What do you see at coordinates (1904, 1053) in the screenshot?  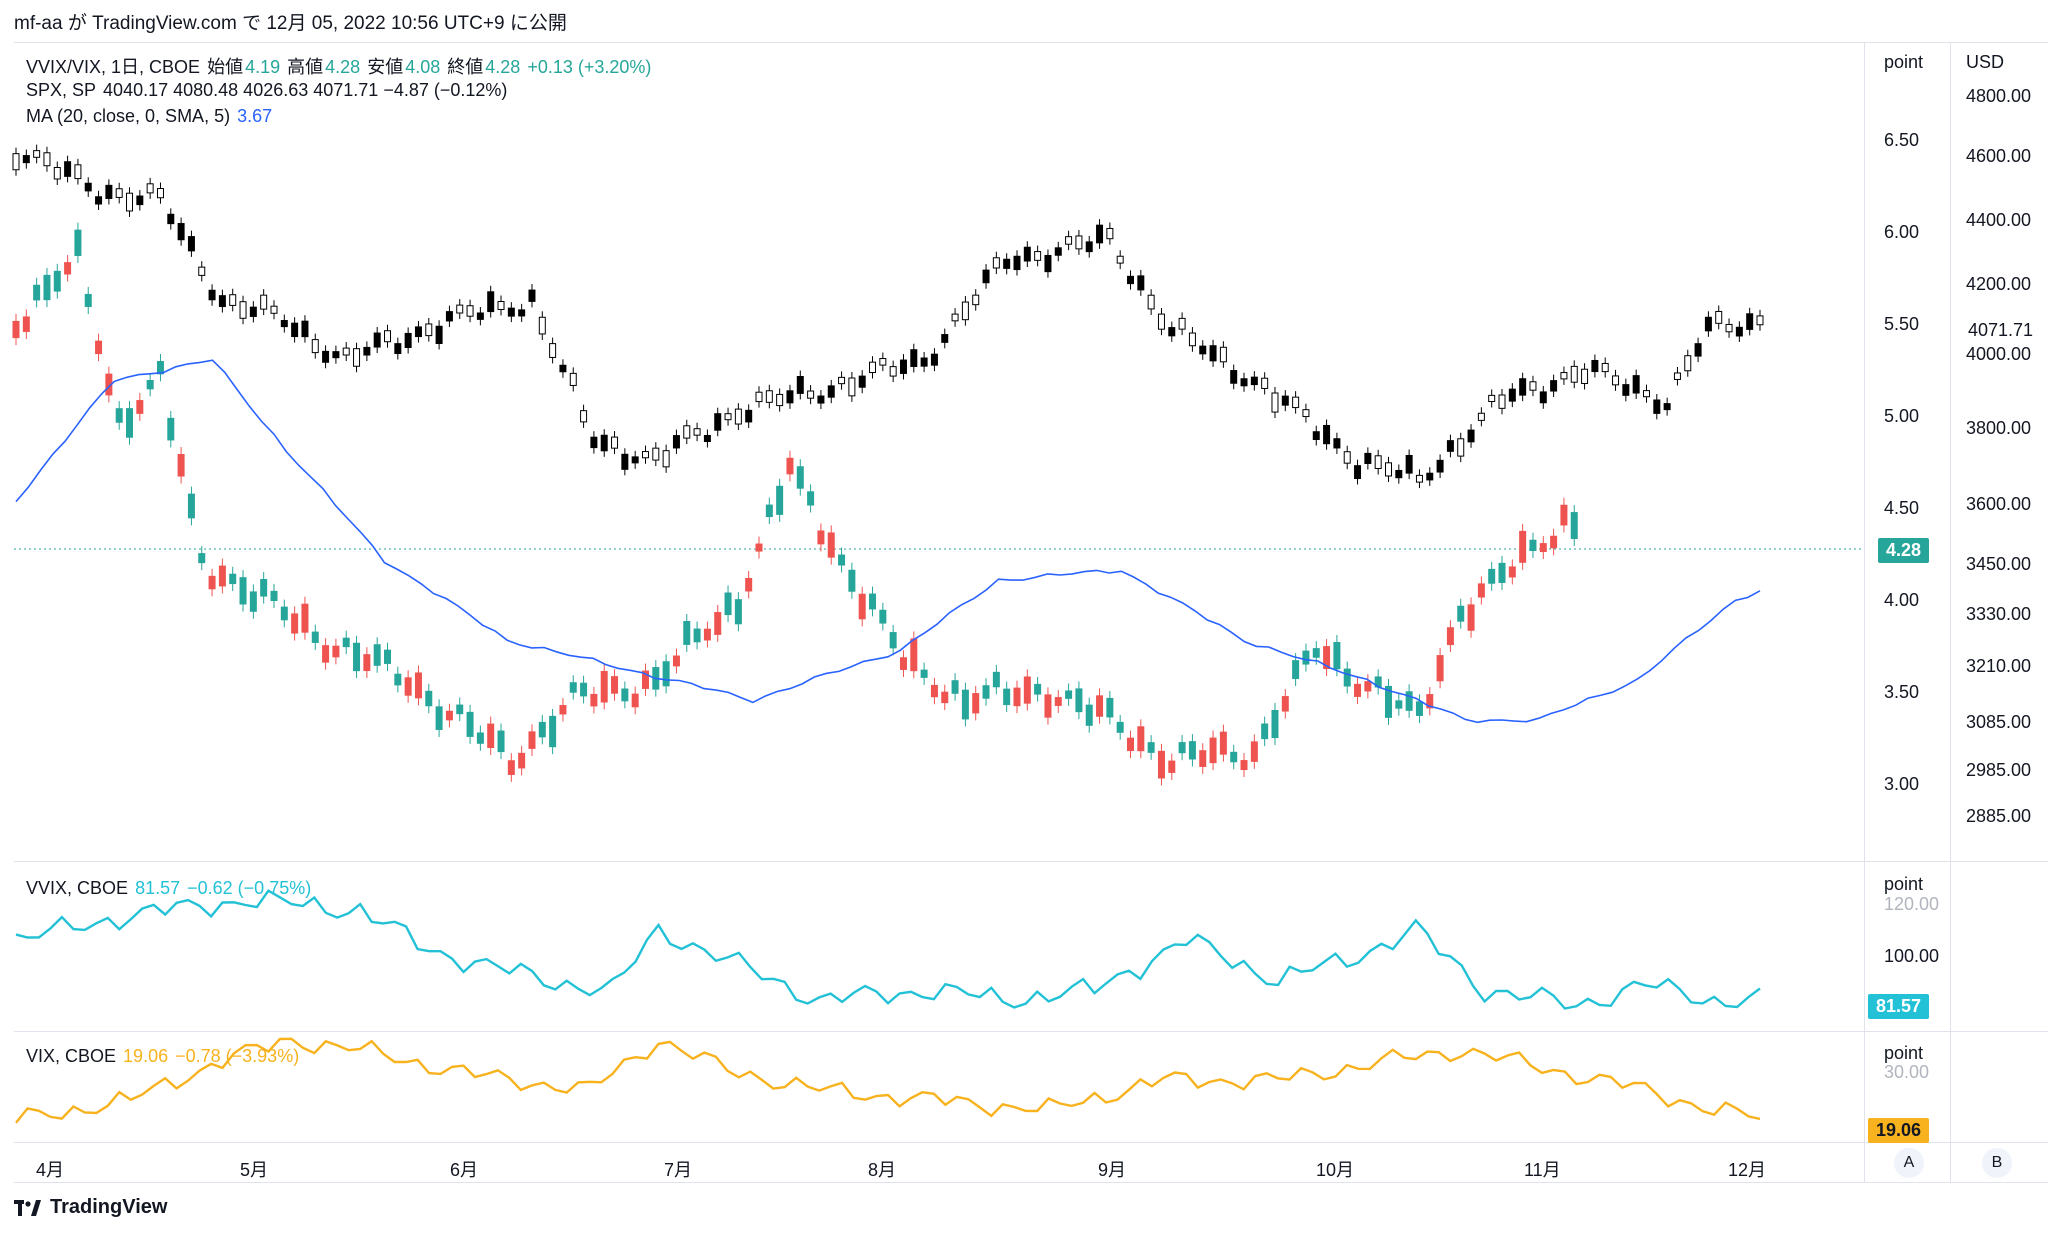 I see `vix-axis-title: point` at bounding box center [1904, 1053].